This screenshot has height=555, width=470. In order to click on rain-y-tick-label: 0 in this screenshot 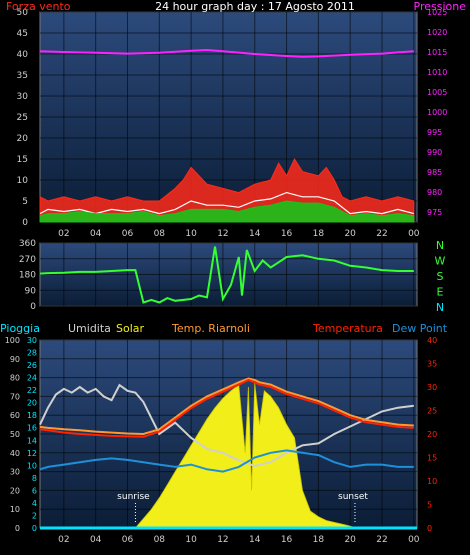, I will do `click(34, 528)`.